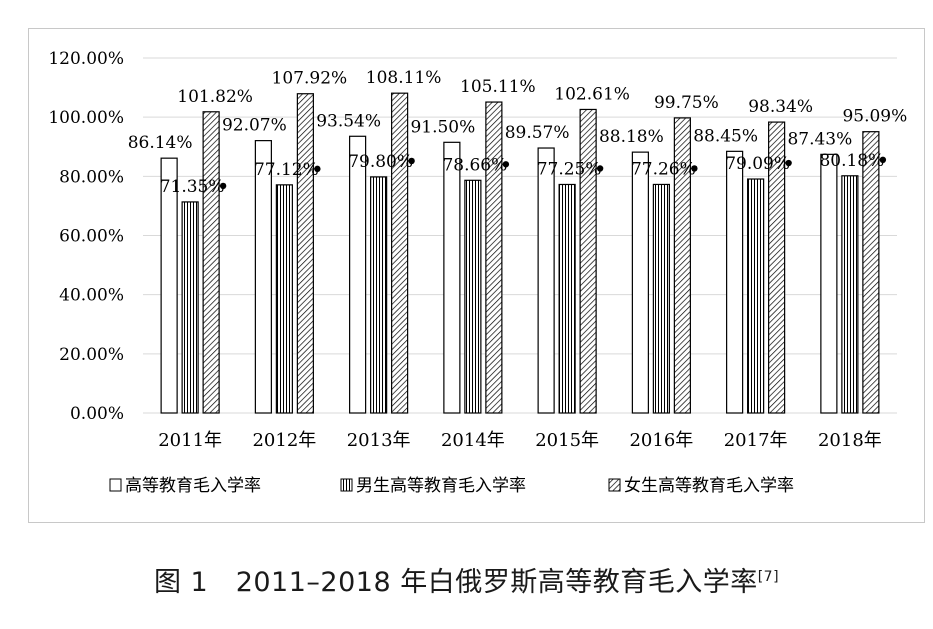 This screenshot has width=933, height=629. I want to click on data-label: 105.11%, so click(498, 87).